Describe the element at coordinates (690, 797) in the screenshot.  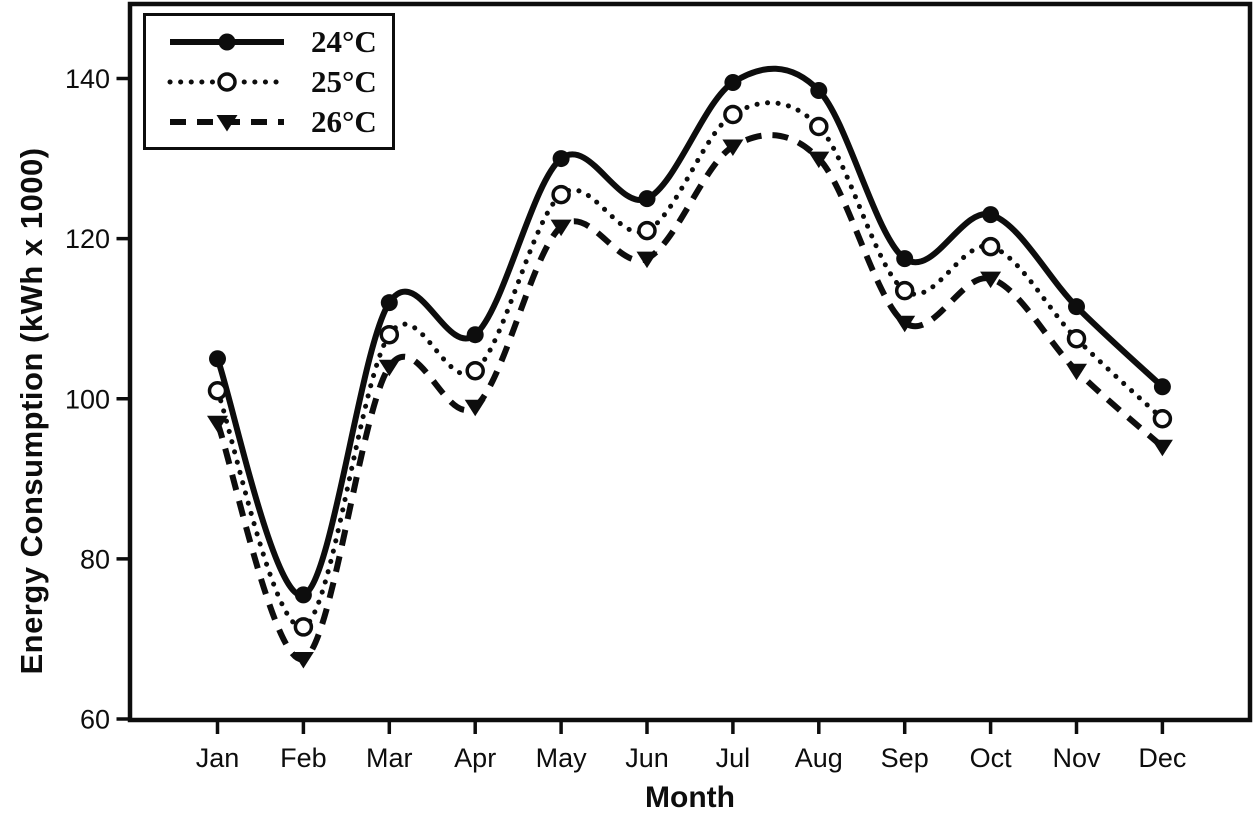
I see `x-axis-title: Month` at that location.